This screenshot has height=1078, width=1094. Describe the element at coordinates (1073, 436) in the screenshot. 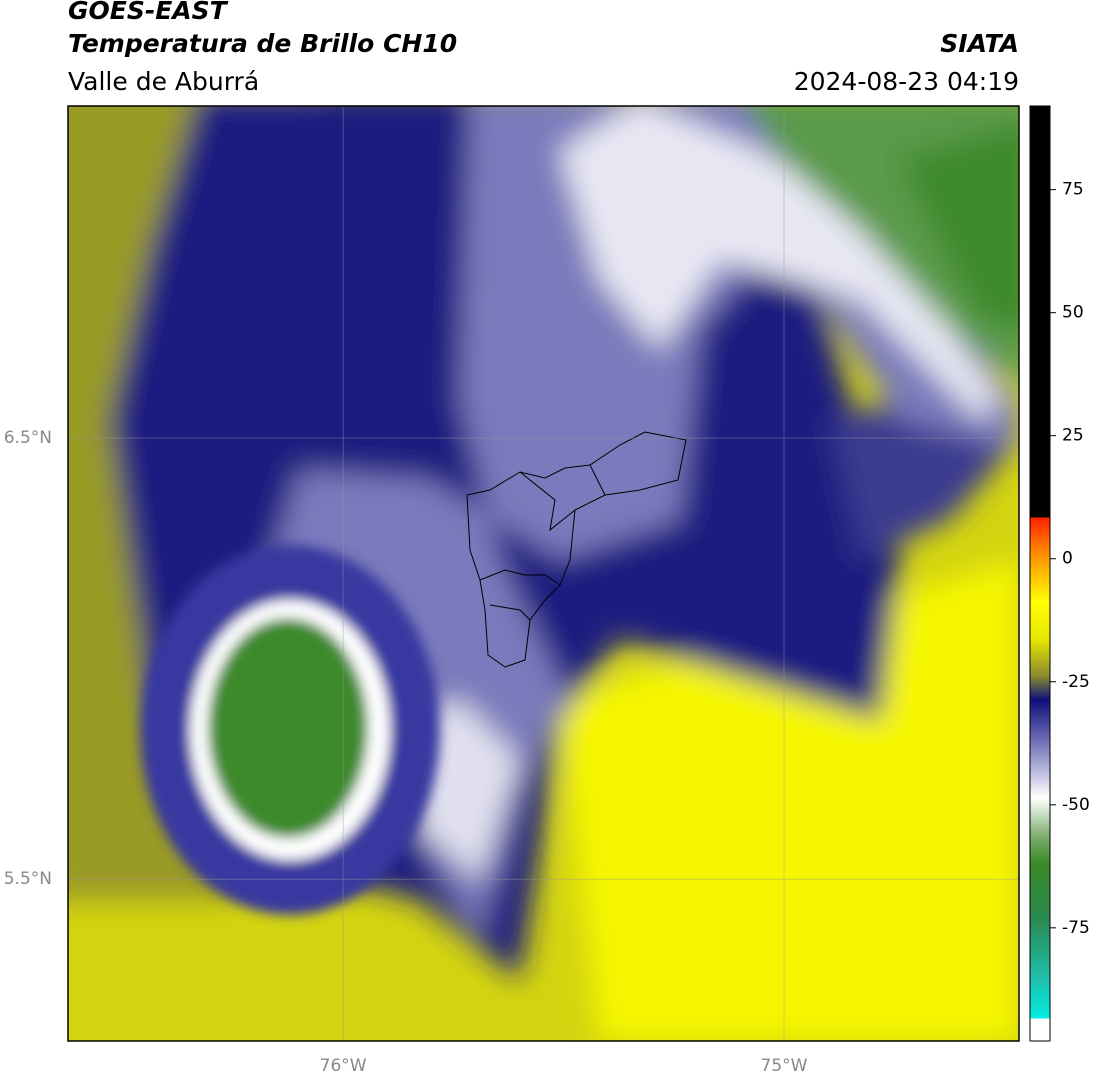

I see `colorbar-tick-label: 25` at that location.